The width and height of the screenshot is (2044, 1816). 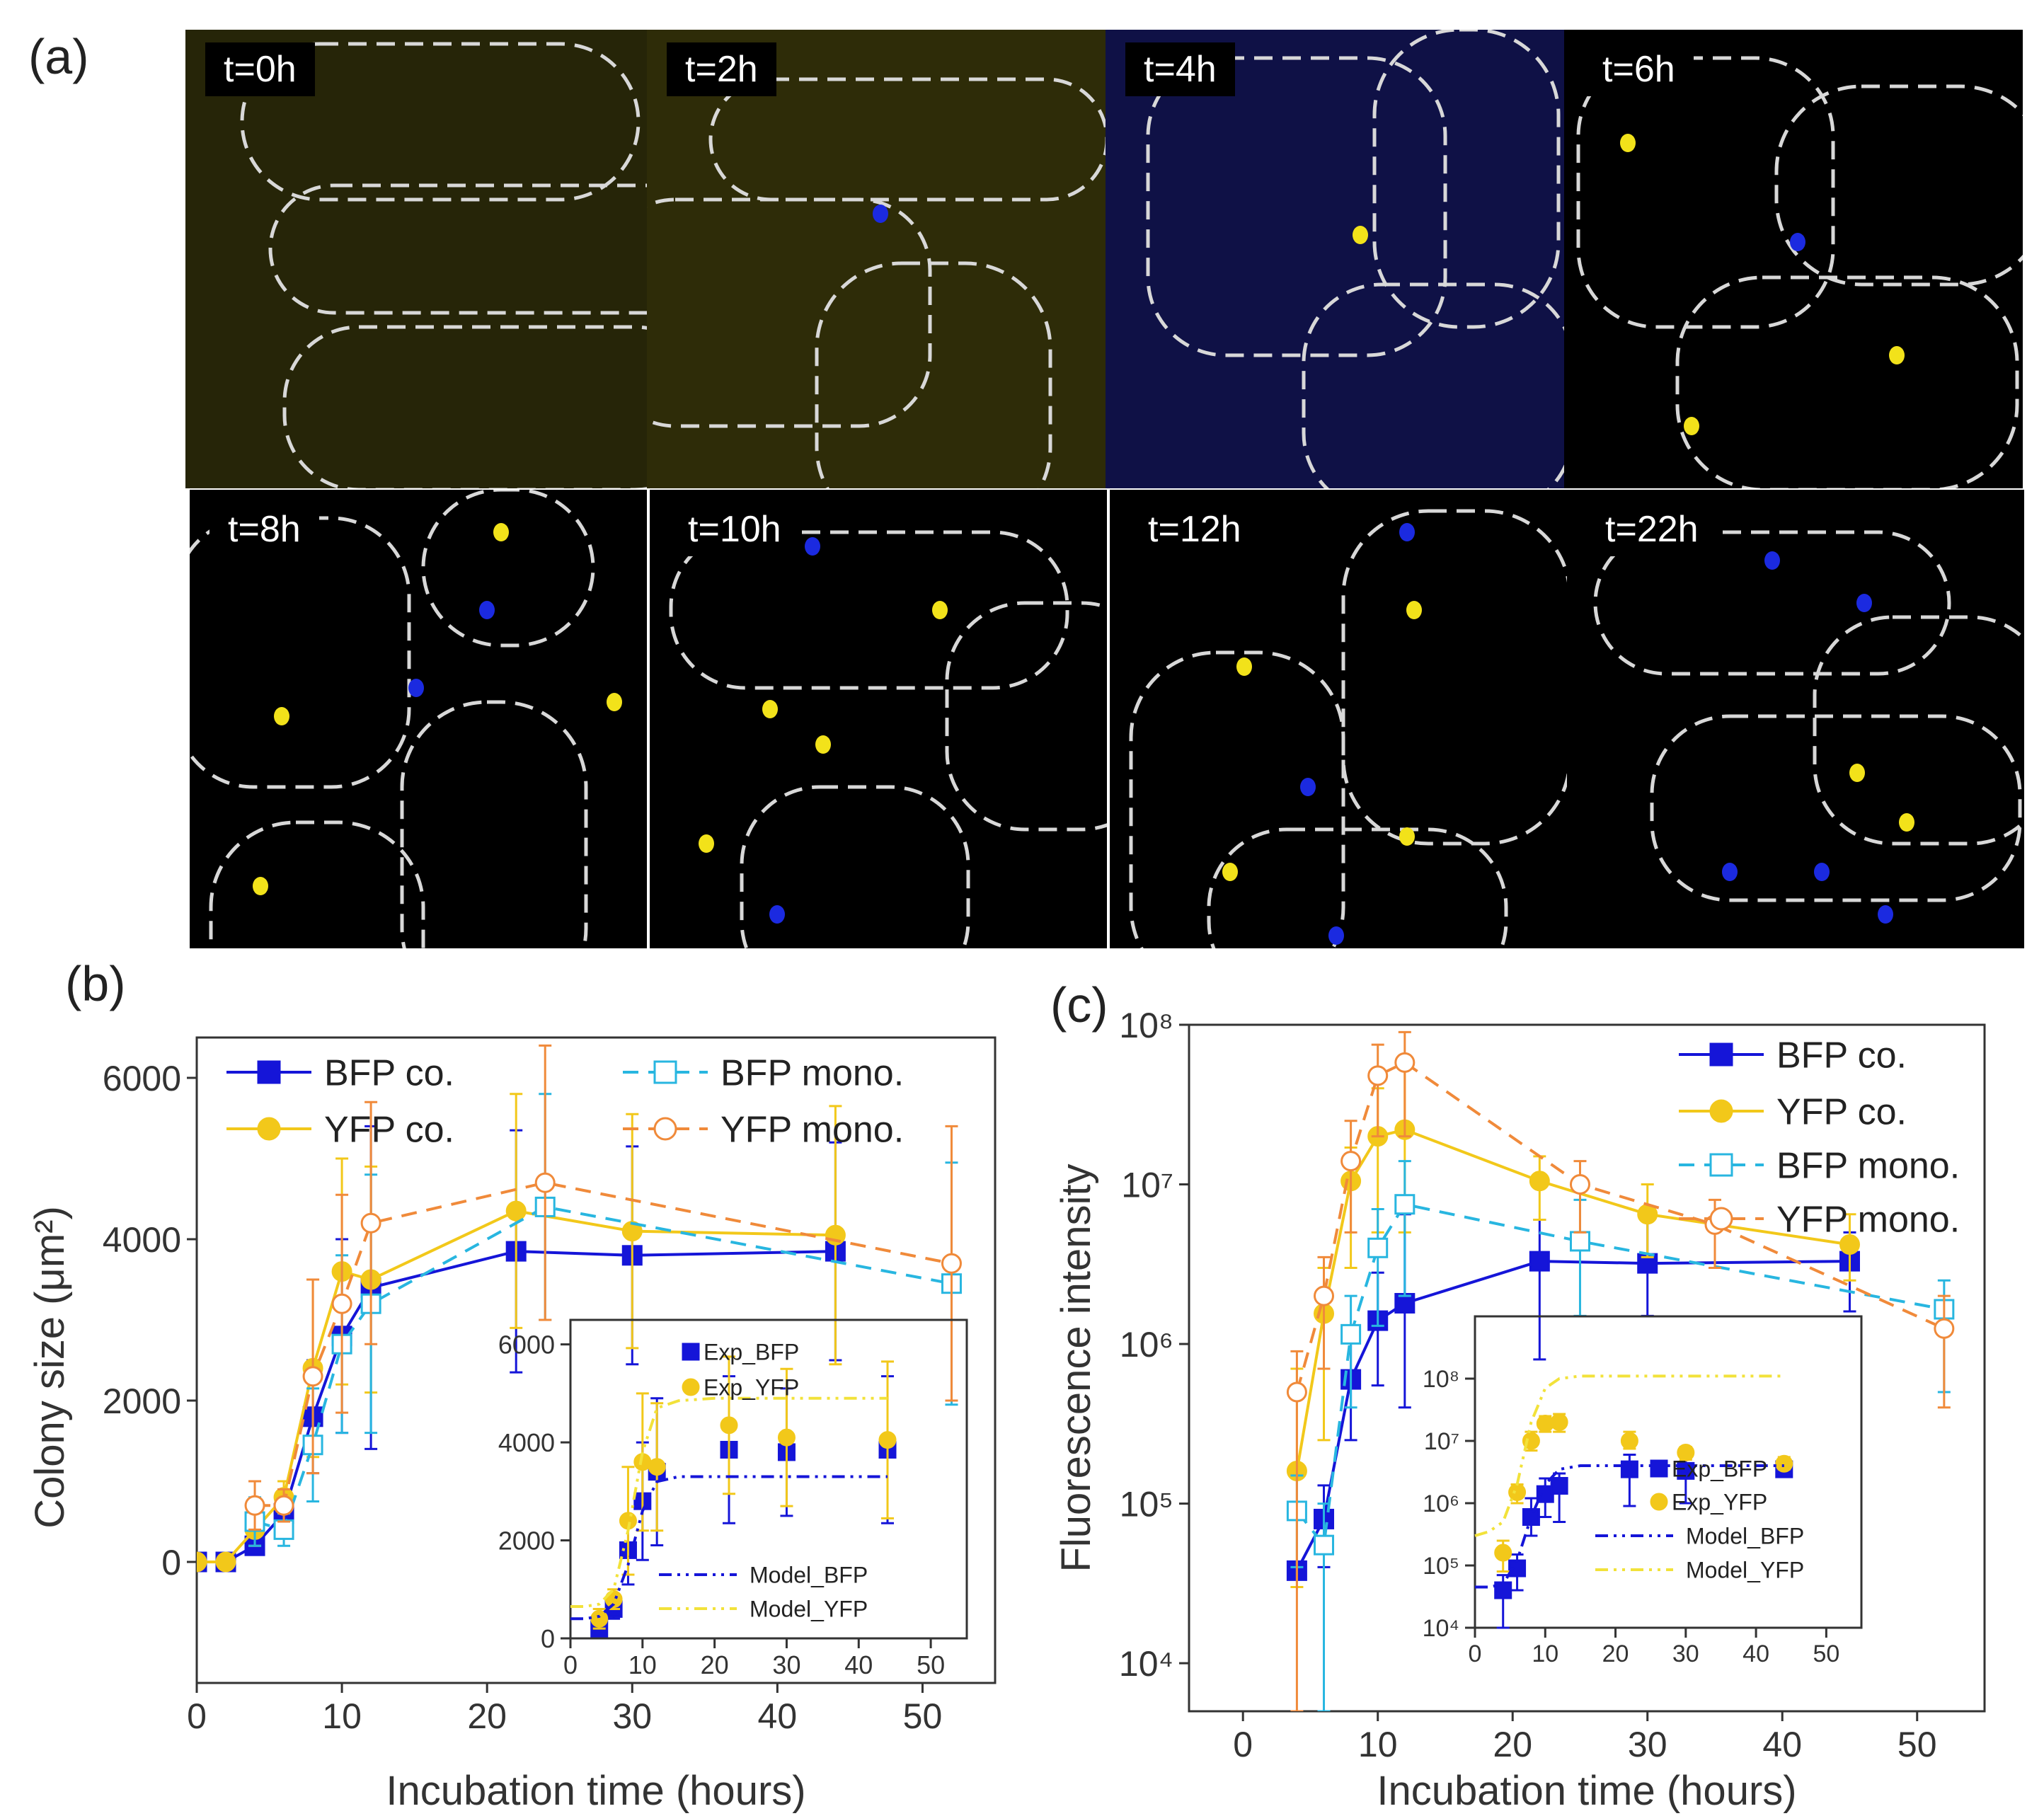 What do you see at coordinates (752, 1388) in the screenshot?
I see `legend-label: Exp_YFP` at bounding box center [752, 1388].